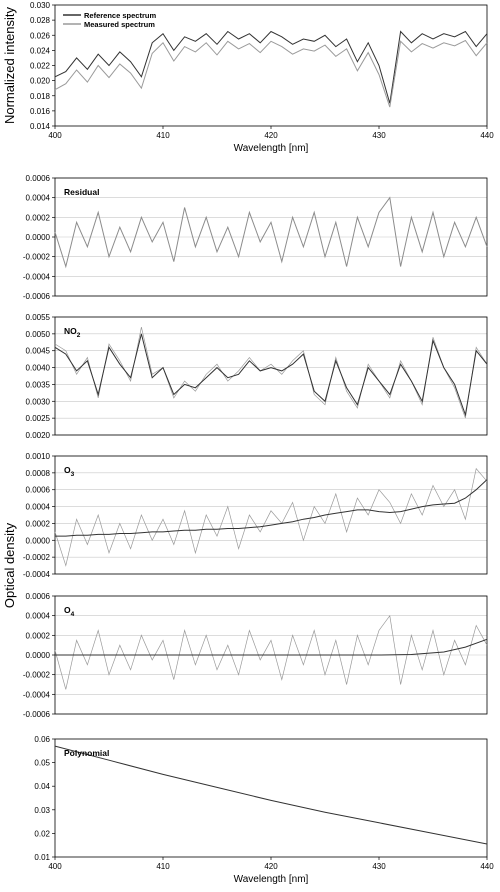 Image resolution: width=500 pixels, height=892 pixels. Describe the element at coordinates (40, 20) in the screenshot. I see `y-tick-label: 0.028` at that location.